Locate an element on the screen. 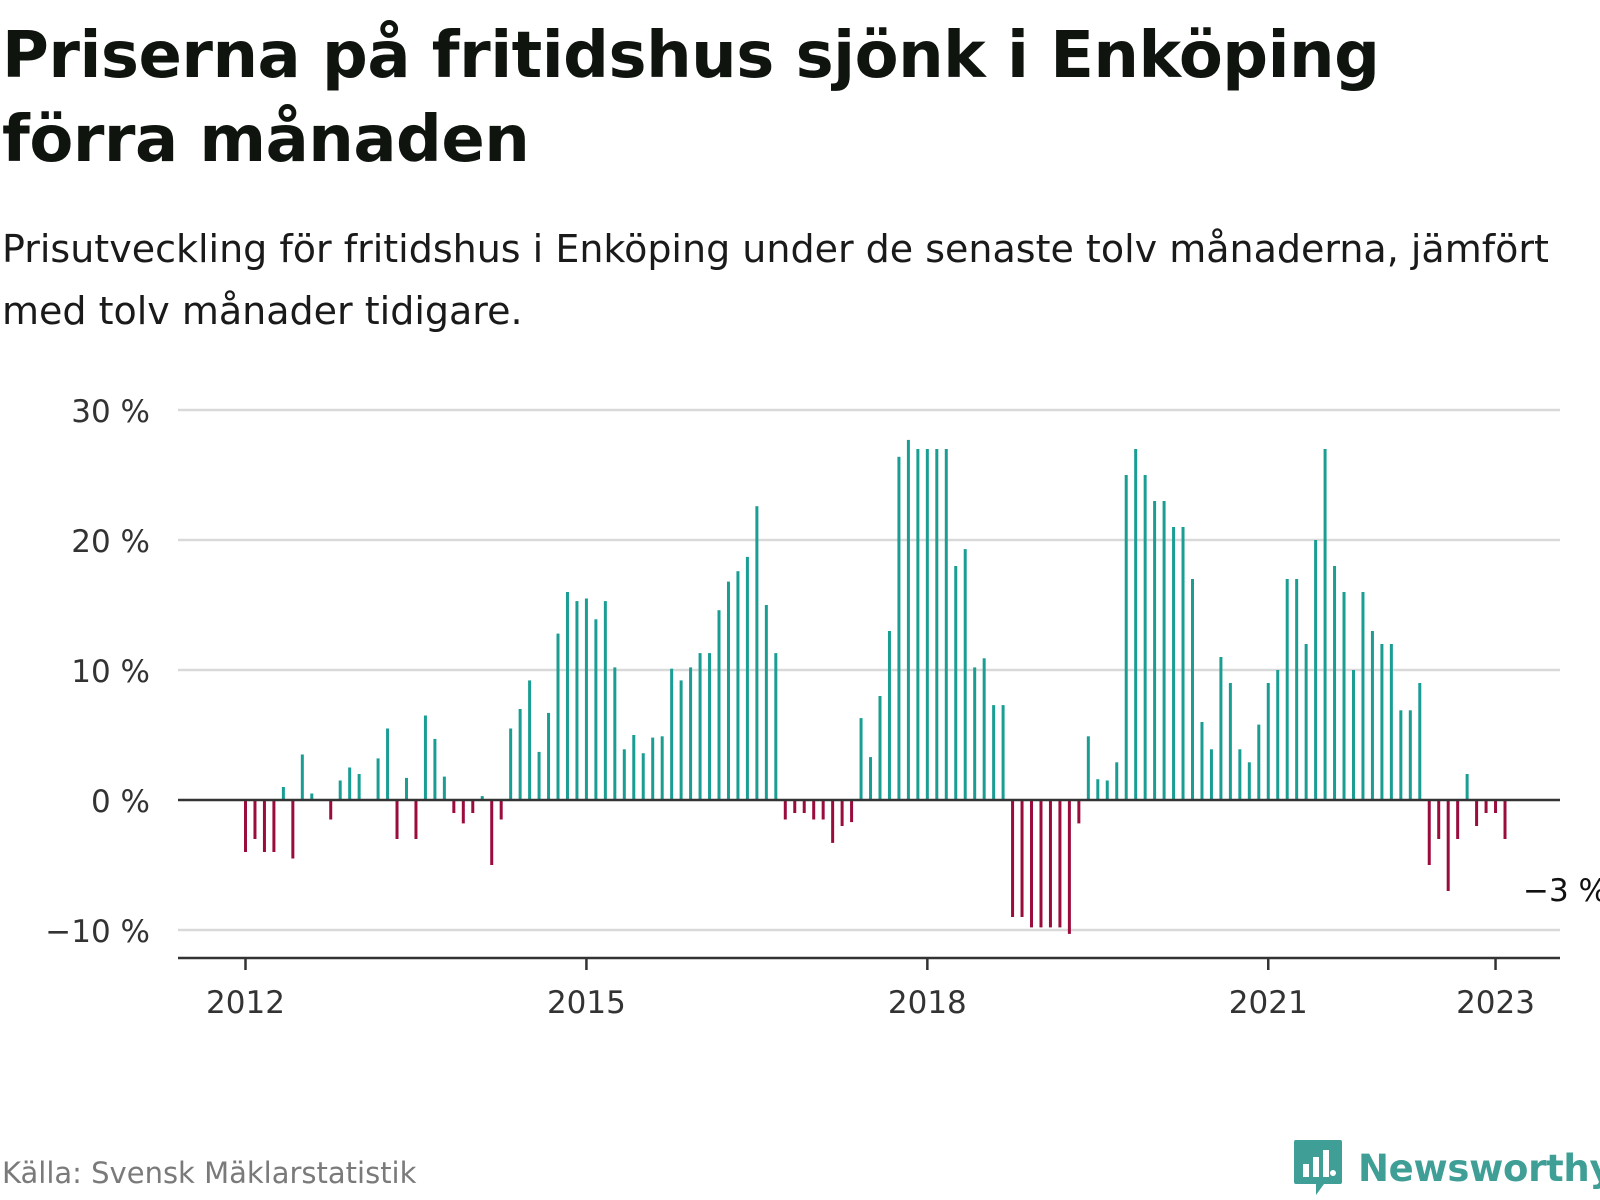  x-tick-label: 2012 is located at coordinates (245, 1002).